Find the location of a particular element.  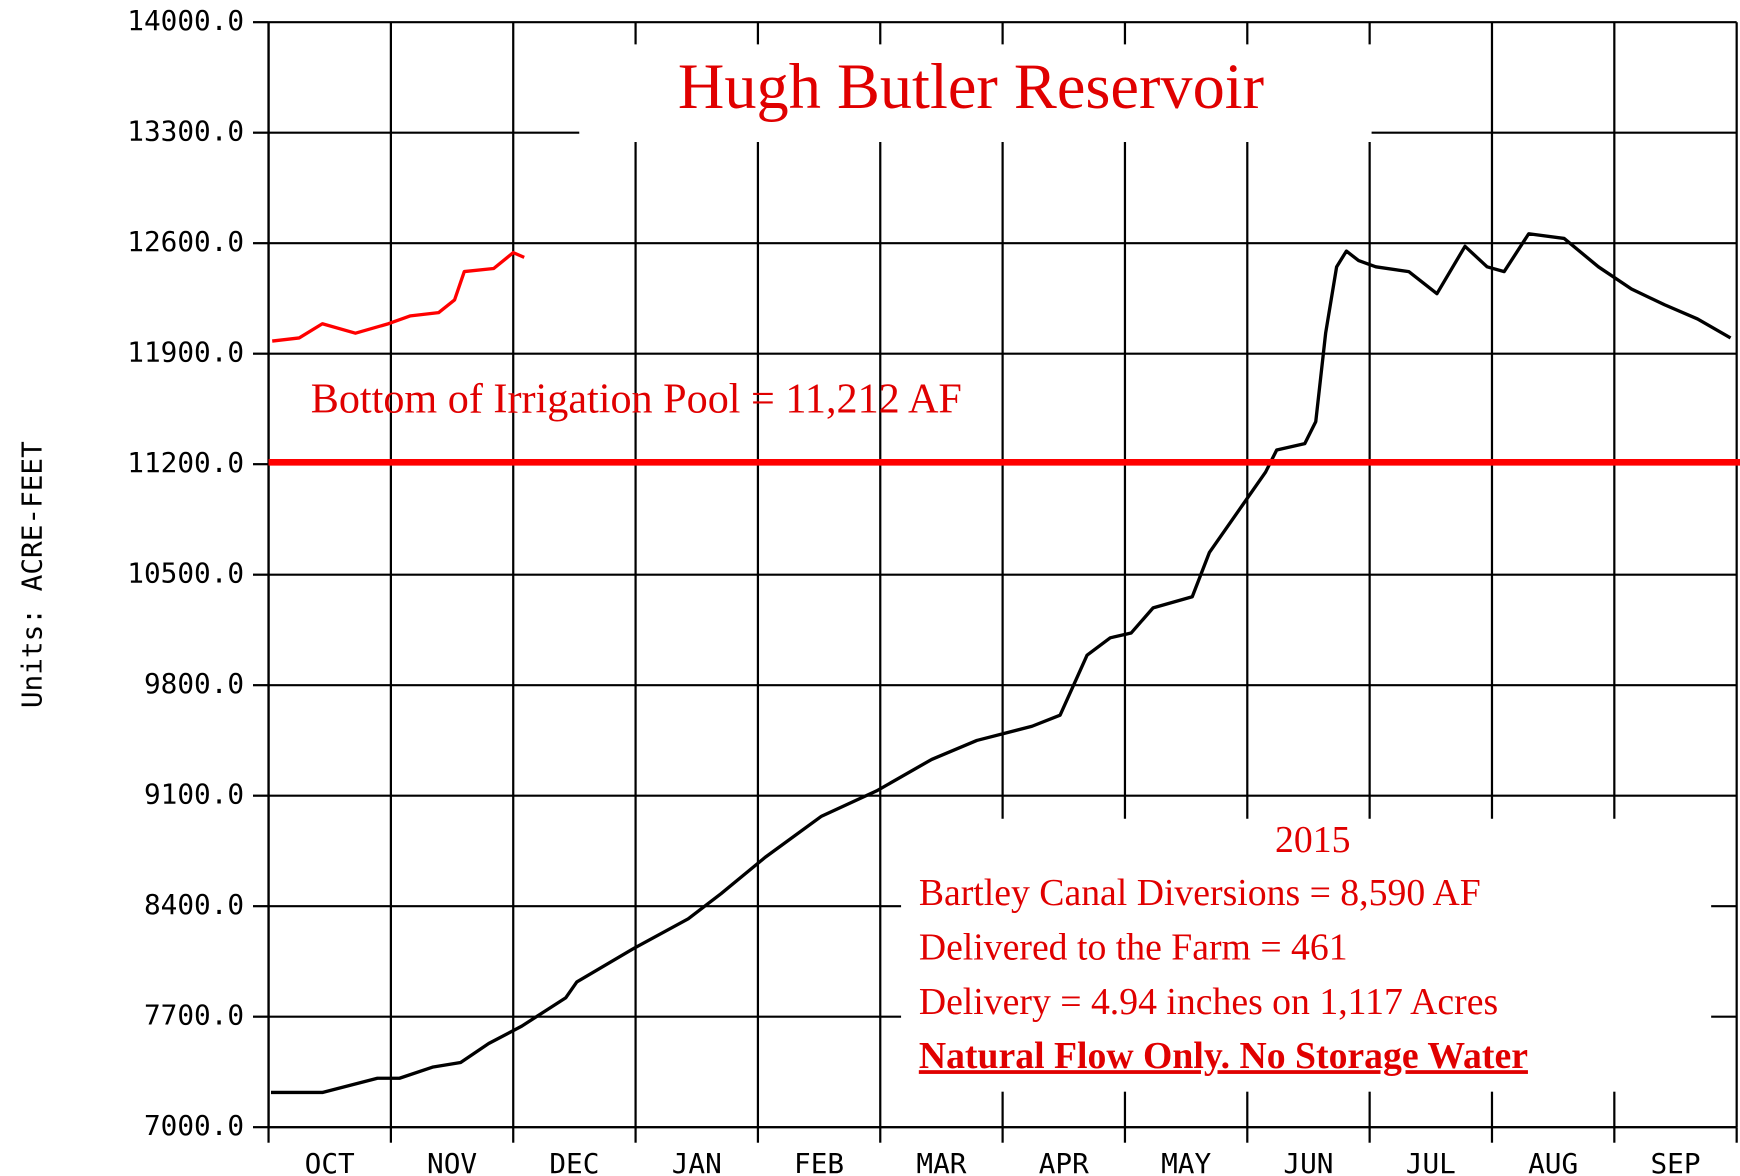

annotation-line: Bartley Canal Diversions = 8,590 AF is located at coordinates (1200, 893).